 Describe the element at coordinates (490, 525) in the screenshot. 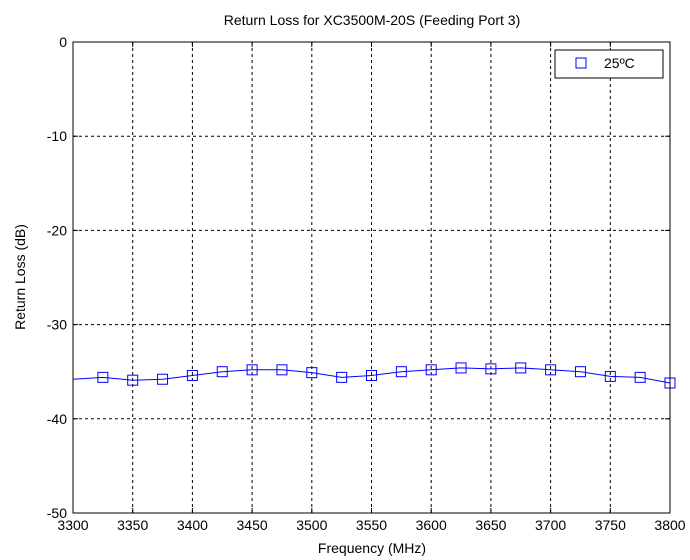

I see `x-tick-label: 3650` at that location.